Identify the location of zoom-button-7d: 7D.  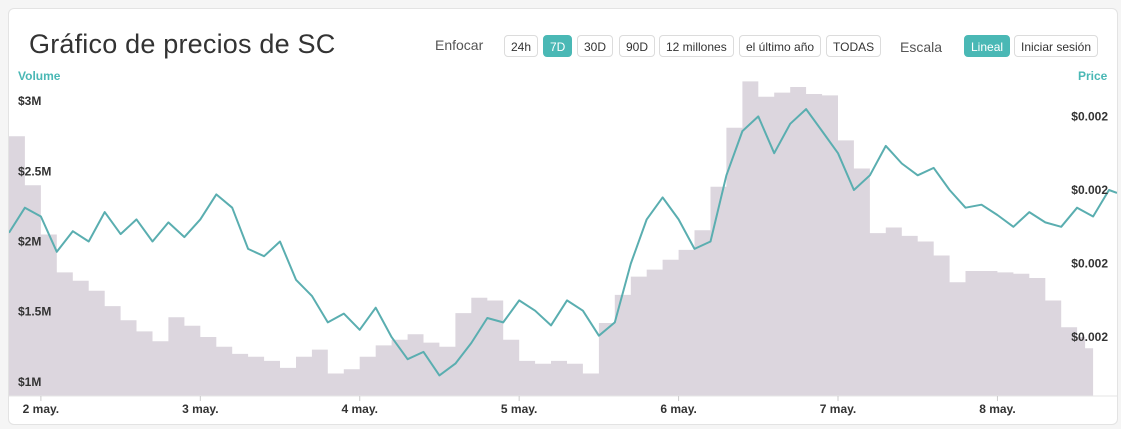
(558, 46).